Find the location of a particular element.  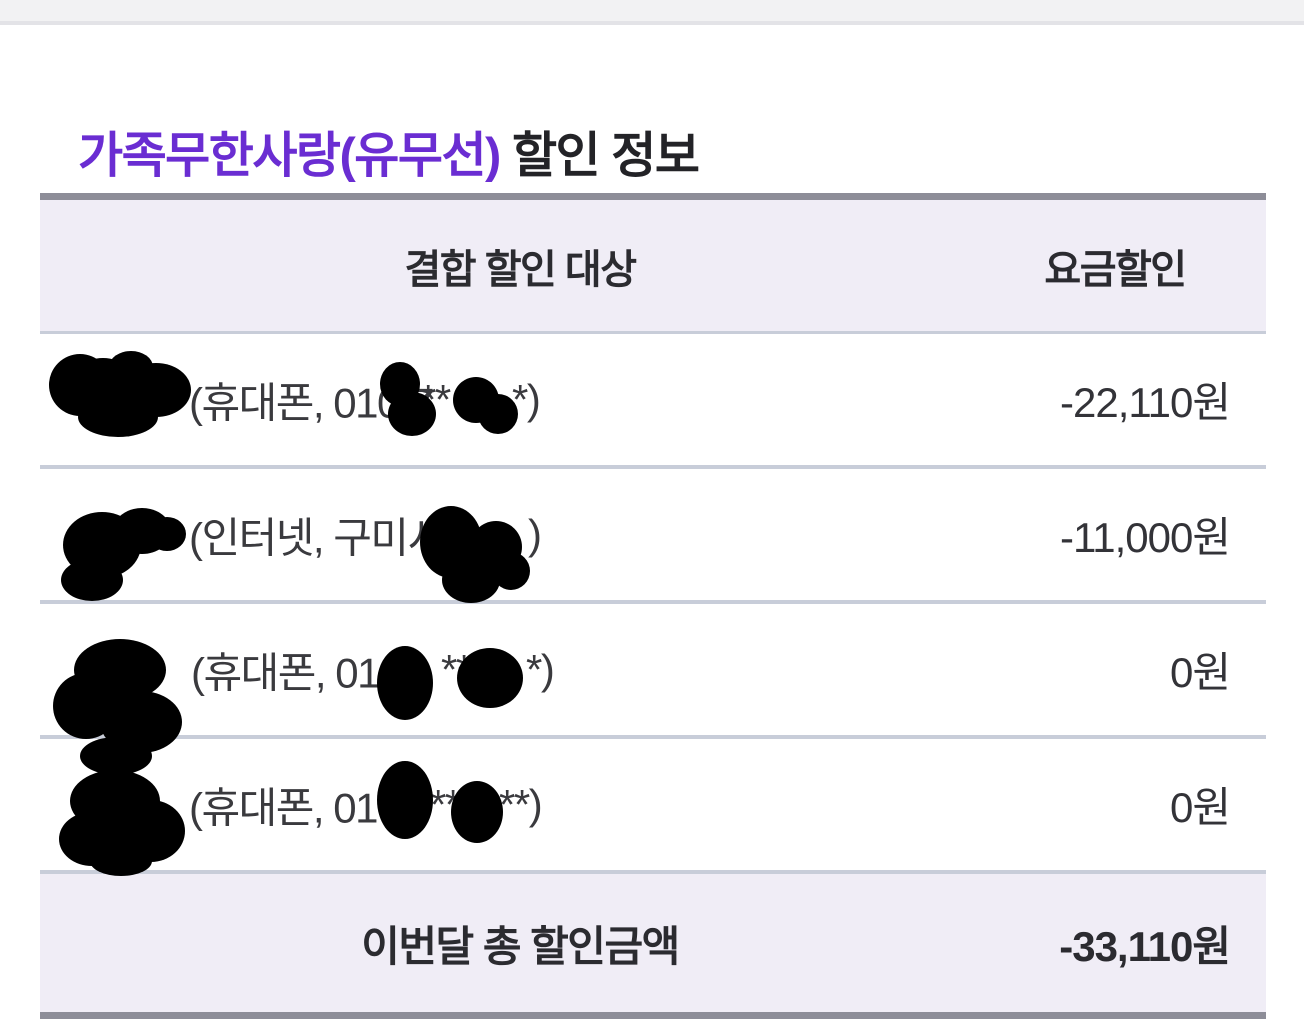

table-footer-row: 이번달 총 할인금액 -33,110원 is located at coordinates (653, 946).